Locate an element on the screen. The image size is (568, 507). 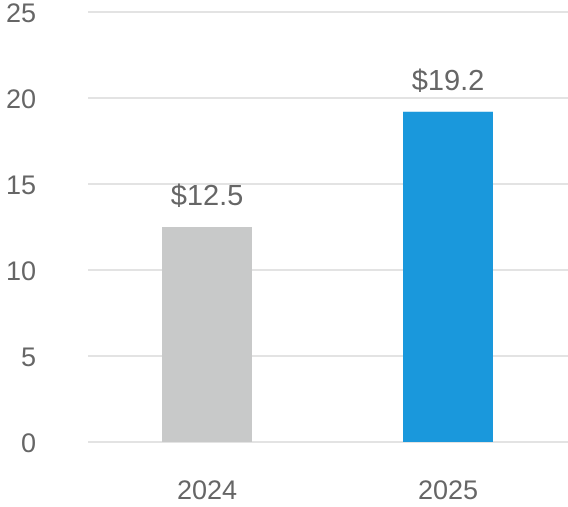
bar-2025 is located at coordinates (448, 276).